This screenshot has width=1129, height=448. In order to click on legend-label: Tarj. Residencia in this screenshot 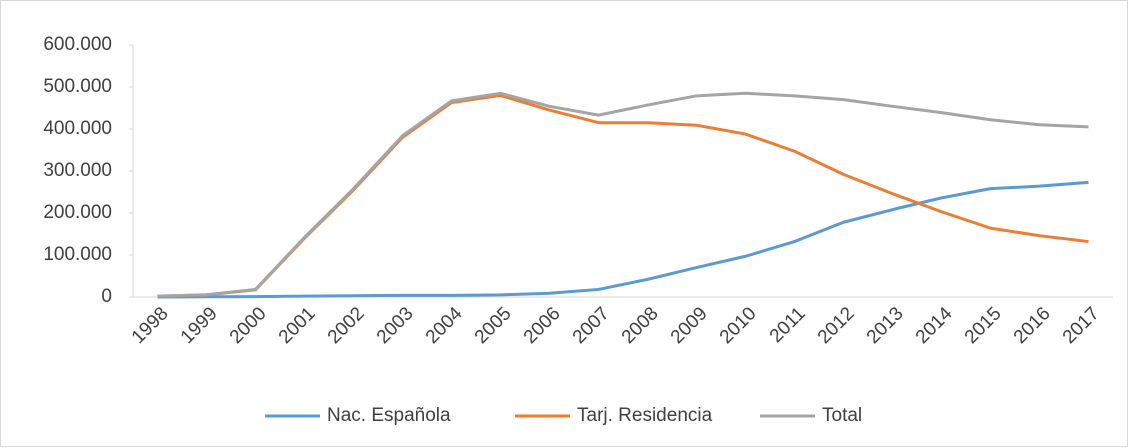, I will do `click(645, 415)`.